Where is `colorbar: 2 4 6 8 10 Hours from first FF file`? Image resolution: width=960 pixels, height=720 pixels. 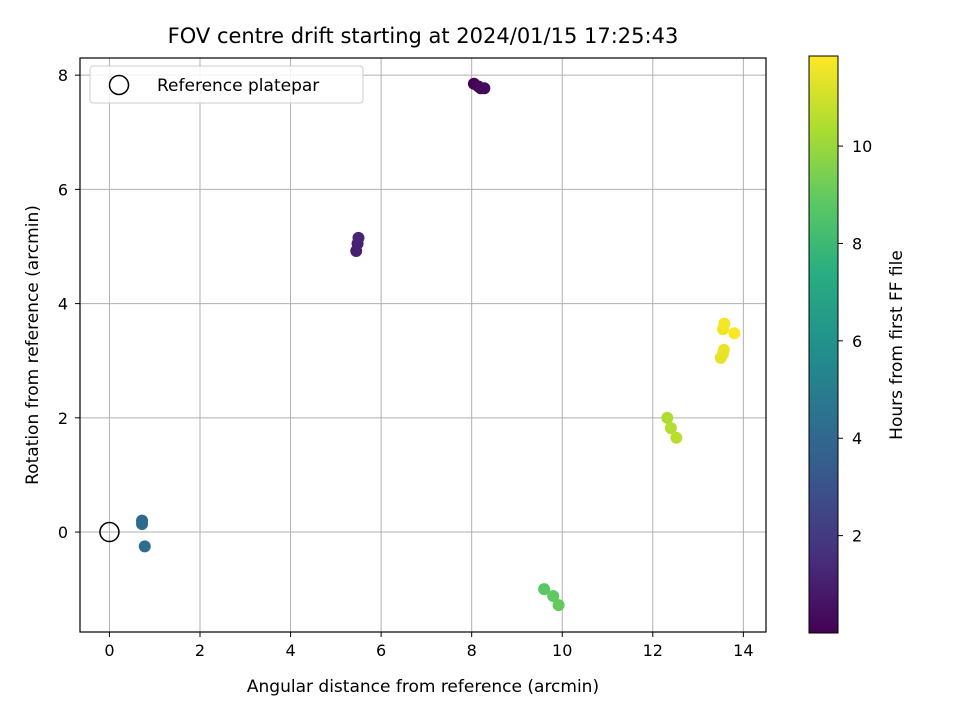
colorbar: 2 4 6 8 10 Hours from first FF file is located at coordinates (857, 344).